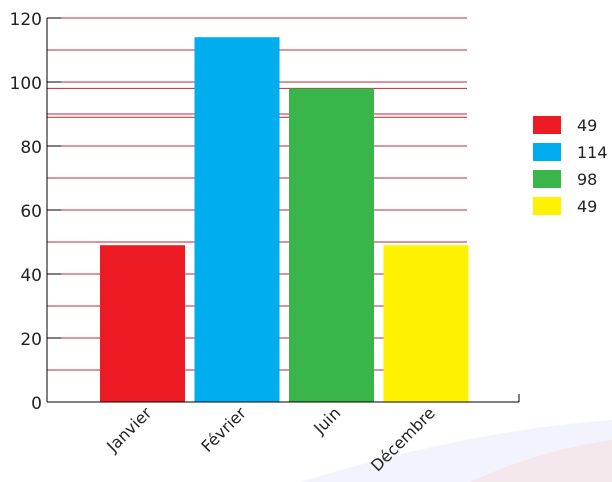  What do you see at coordinates (36, 404) in the screenshot?
I see `y-tick-label: 0` at bounding box center [36, 404].